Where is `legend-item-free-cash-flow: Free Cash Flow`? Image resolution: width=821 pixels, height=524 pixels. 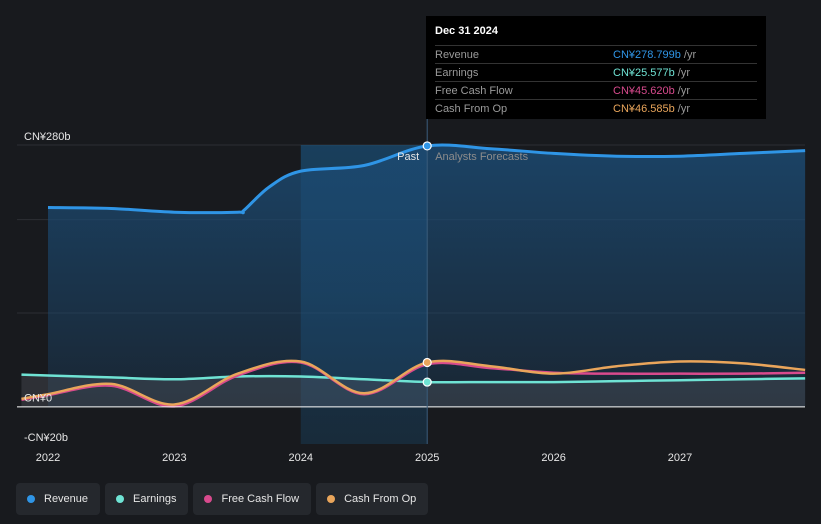
legend-item-free-cash-flow: Free Cash Flow is located at coordinates (252, 499).